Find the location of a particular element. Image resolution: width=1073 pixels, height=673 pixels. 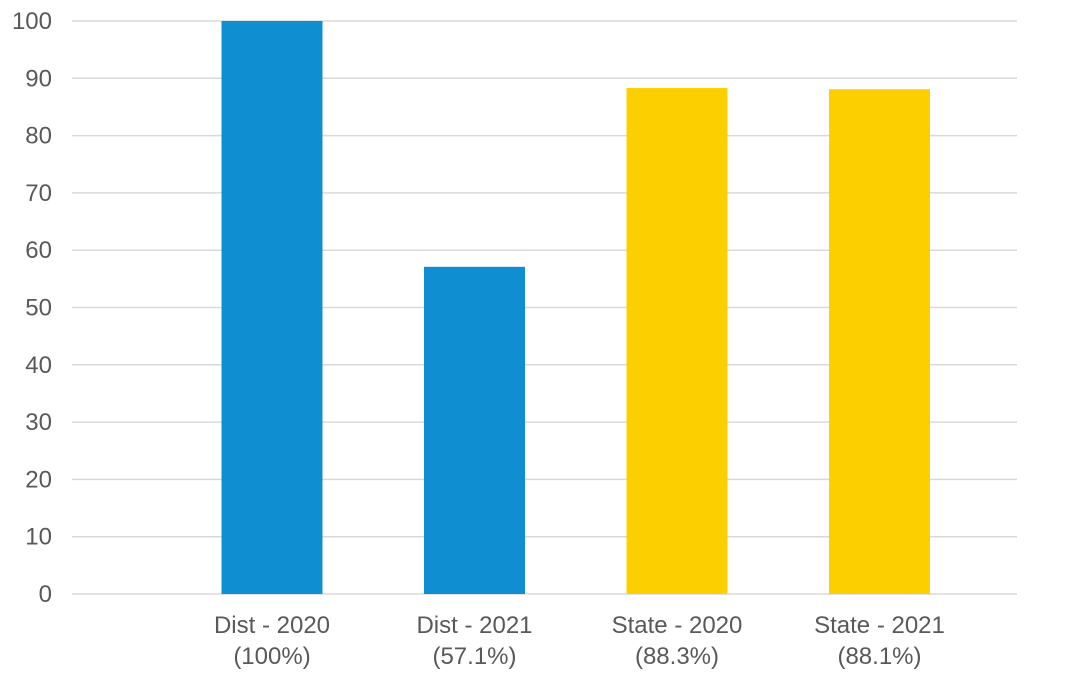

y-tick-label: 20 is located at coordinates (38, 479).